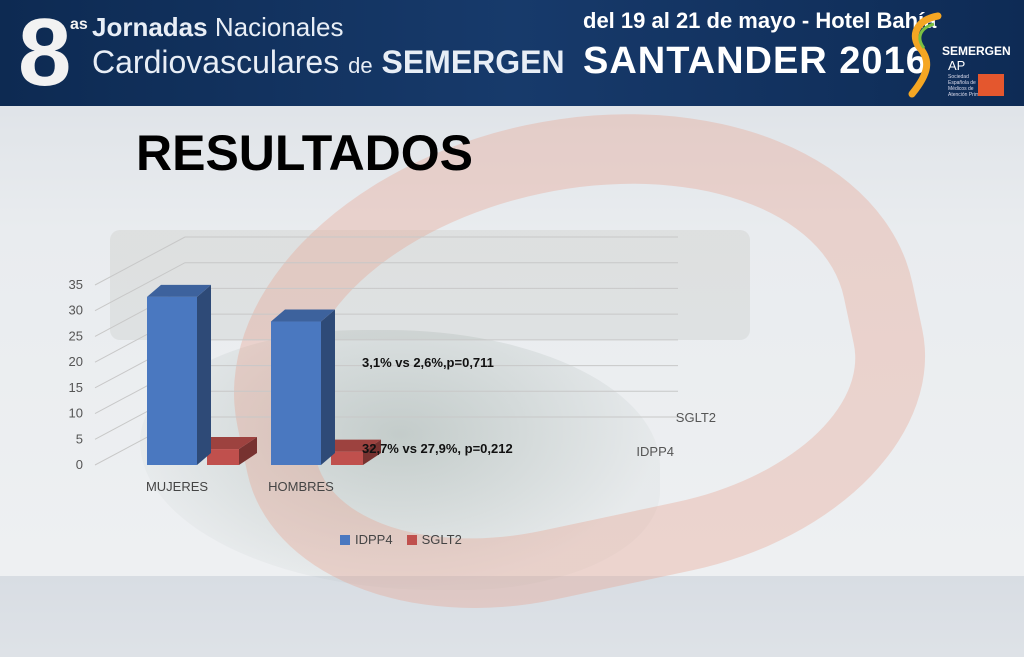 The height and width of the screenshot is (657, 1024). I want to click on legend-item-idpp4: IDPP4, so click(366, 539).